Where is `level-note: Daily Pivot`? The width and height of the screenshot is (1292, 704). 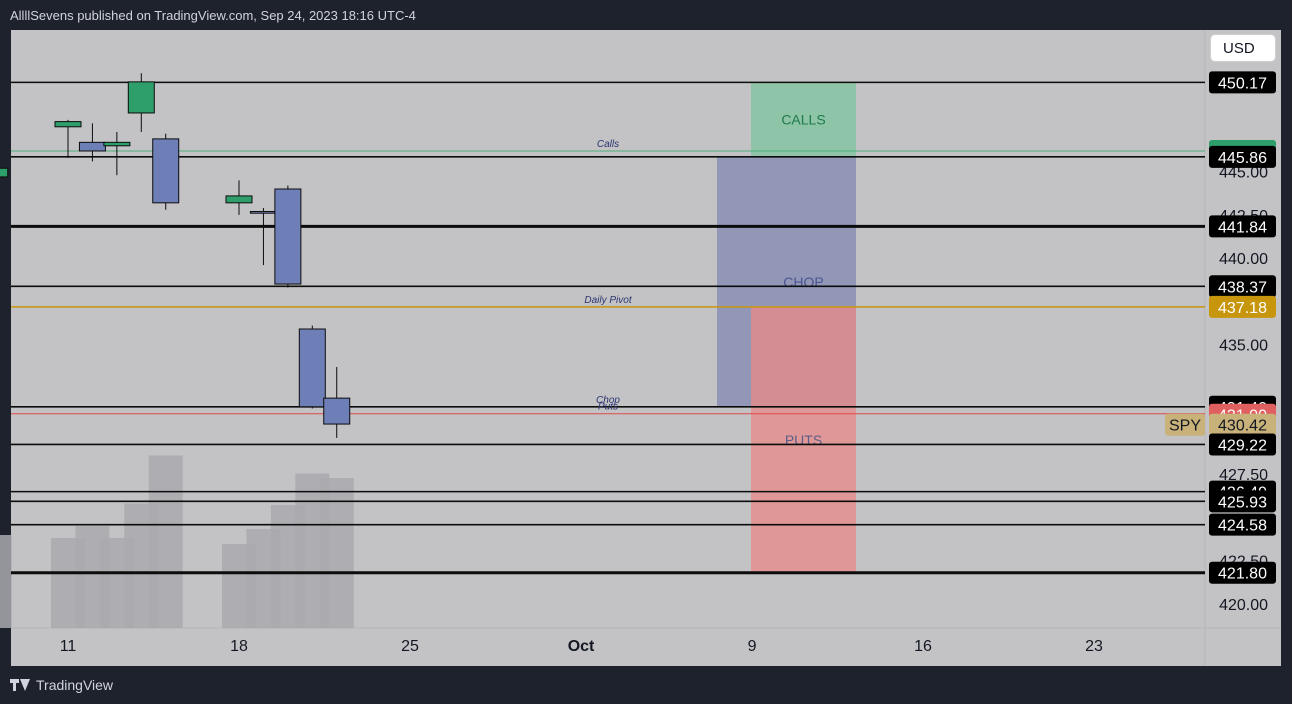 level-note: Daily Pivot is located at coordinates (608, 300).